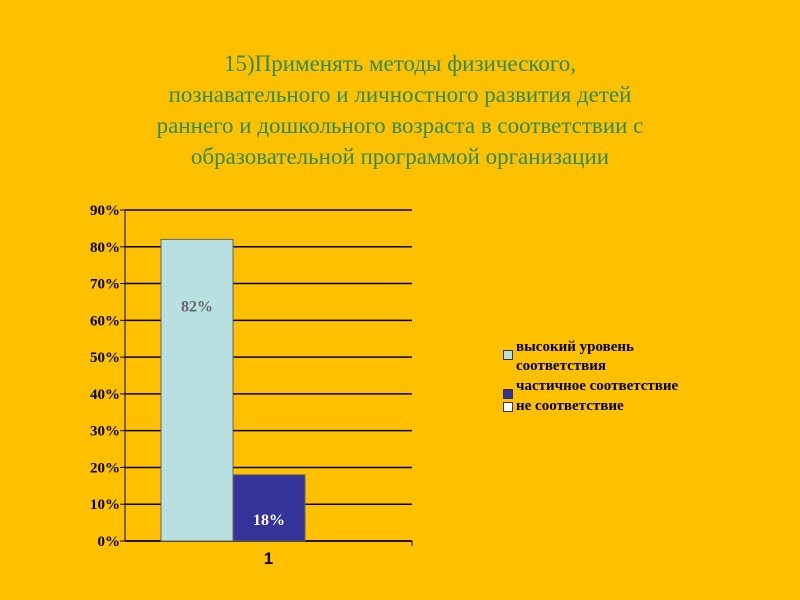 This screenshot has height=600, width=800. Describe the element at coordinates (109, 542) in the screenshot. I see `y-tick-label: 0%` at that location.